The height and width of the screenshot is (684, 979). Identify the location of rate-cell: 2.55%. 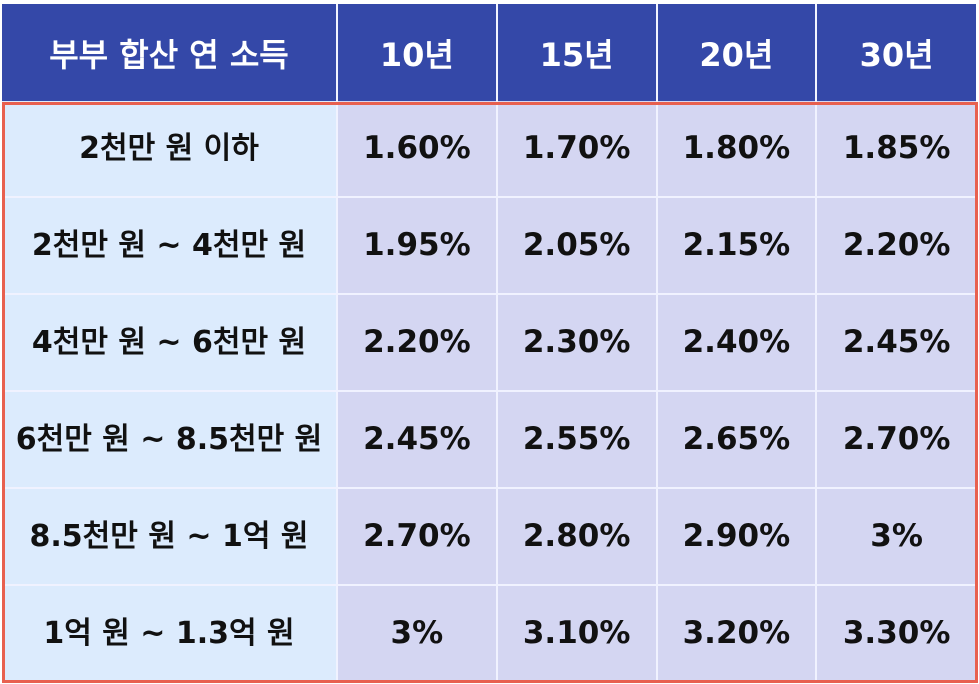
(576, 439).